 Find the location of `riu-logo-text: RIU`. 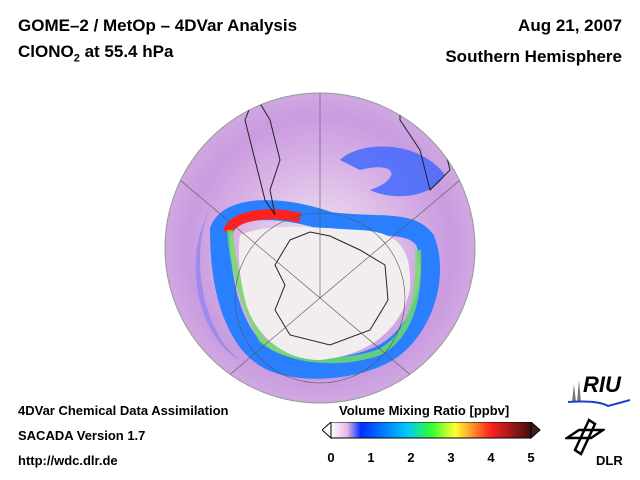

riu-logo-text: RIU is located at coordinates (602, 384).